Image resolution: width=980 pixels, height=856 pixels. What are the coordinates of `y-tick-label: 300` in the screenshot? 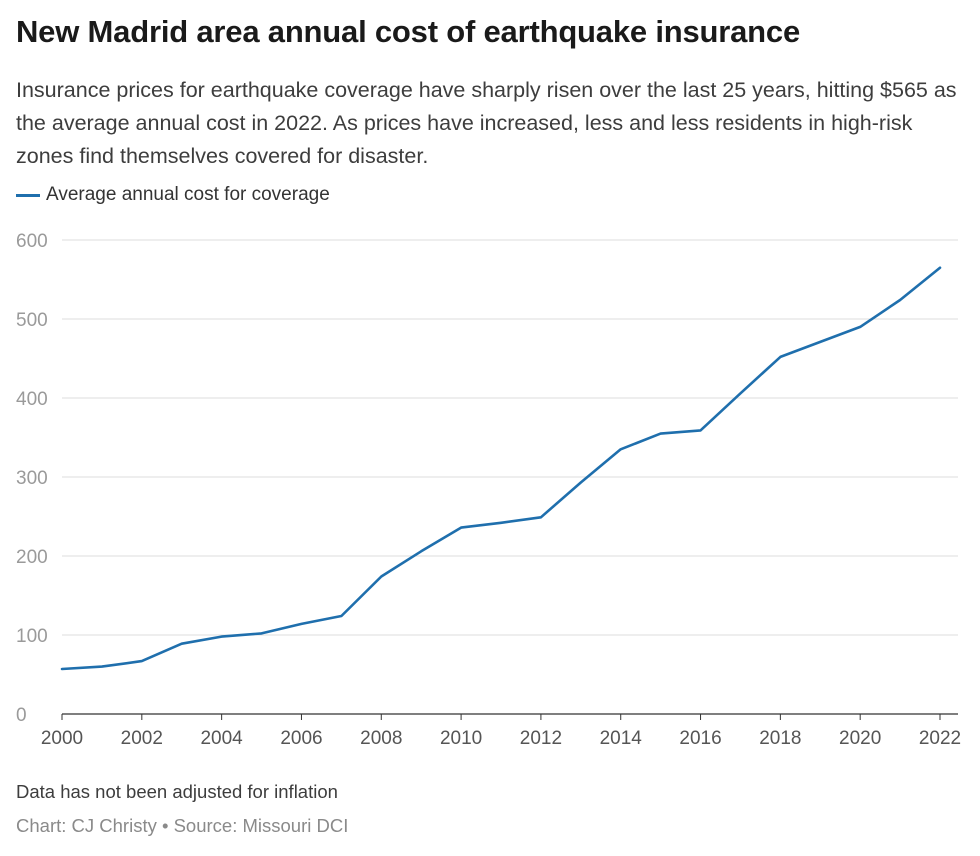 It's located at (32, 478).